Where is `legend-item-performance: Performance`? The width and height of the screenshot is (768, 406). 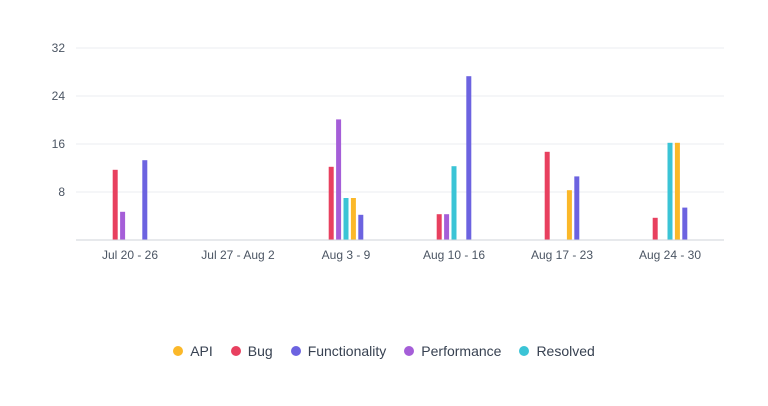
legend-item-performance: Performance is located at coordinates (452, 351).